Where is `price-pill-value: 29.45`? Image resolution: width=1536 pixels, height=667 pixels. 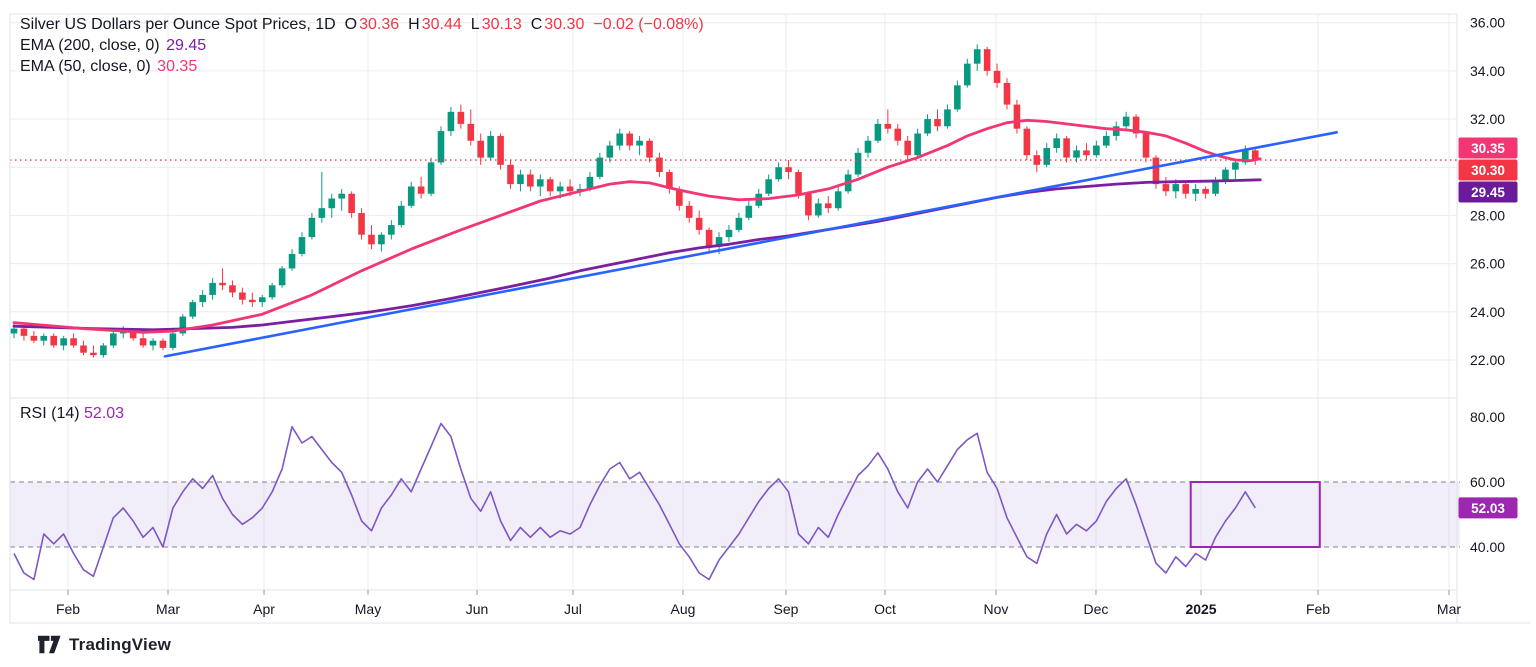
price-pill-value: 29.45 is located at coordinates (1488, 192).